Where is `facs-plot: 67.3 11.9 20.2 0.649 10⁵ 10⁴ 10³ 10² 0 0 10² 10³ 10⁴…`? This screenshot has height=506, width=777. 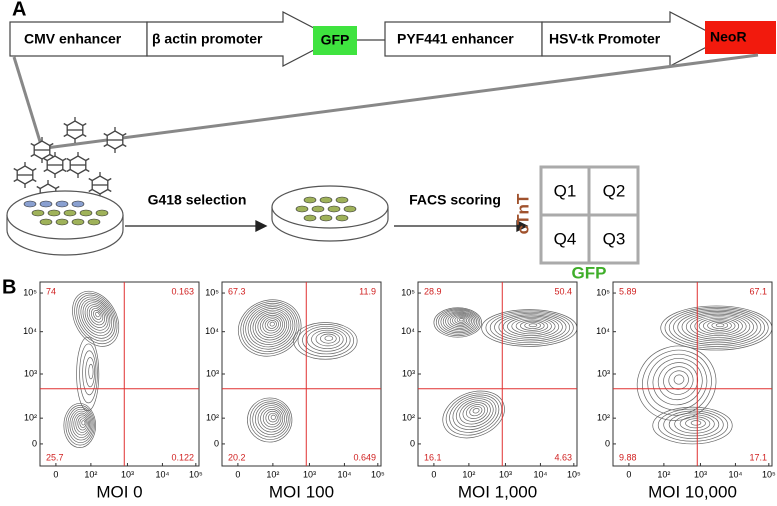
facs-plot: 67.3 11.9 20.2 0.649 10⁵ 10⁴ 10³ 10² 0 0 10² 10³ 10⁴… is located at coordinates (295, 391).